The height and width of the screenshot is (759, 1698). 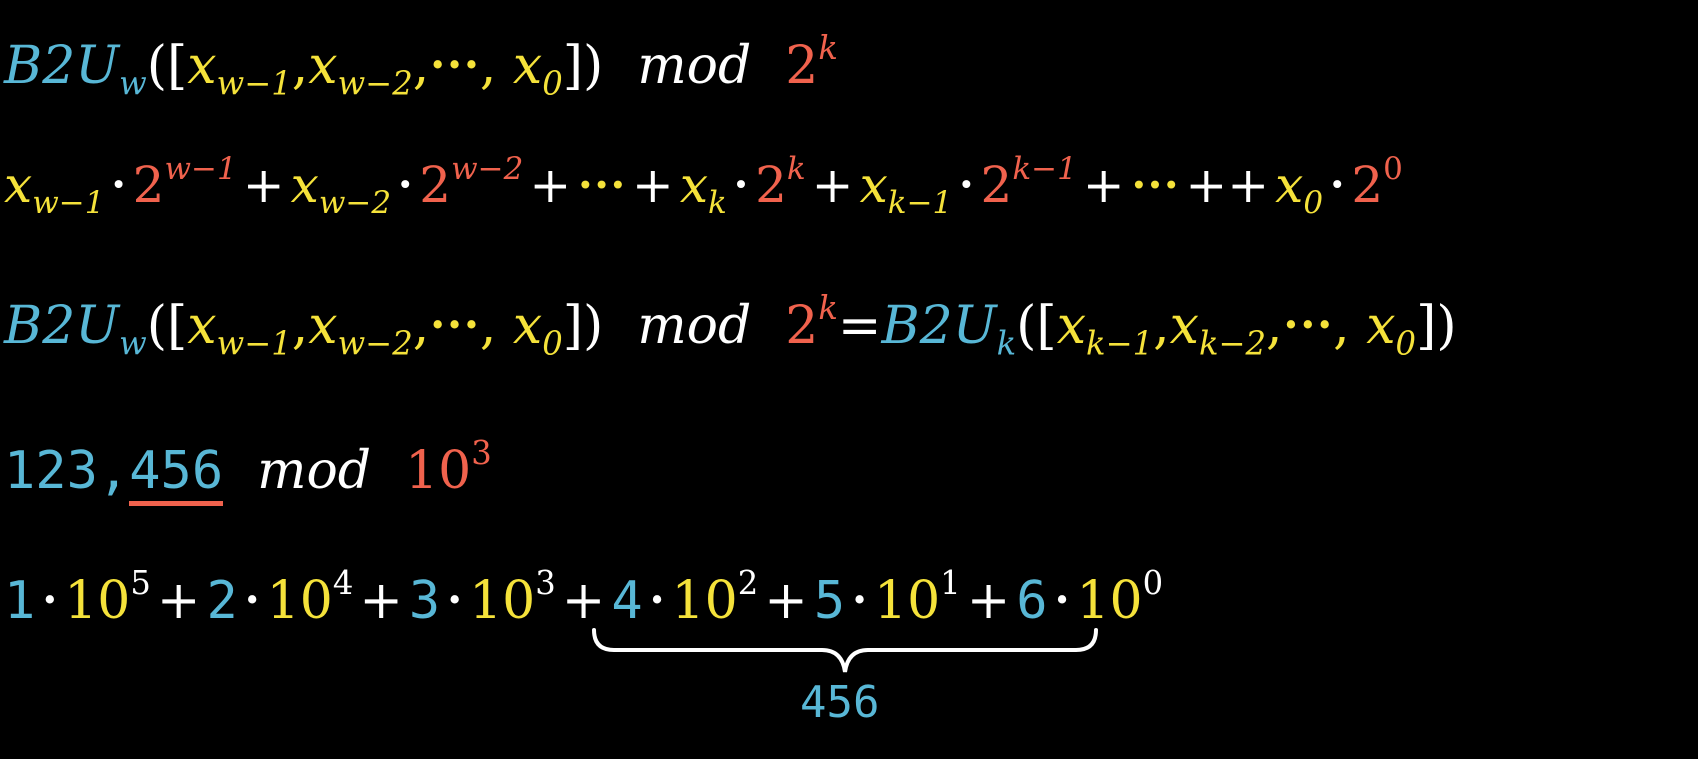 What do you see at coordinates (717, 202) in the screenshot?
I see `variable-subscript: k` at bounding box center [717, 202].